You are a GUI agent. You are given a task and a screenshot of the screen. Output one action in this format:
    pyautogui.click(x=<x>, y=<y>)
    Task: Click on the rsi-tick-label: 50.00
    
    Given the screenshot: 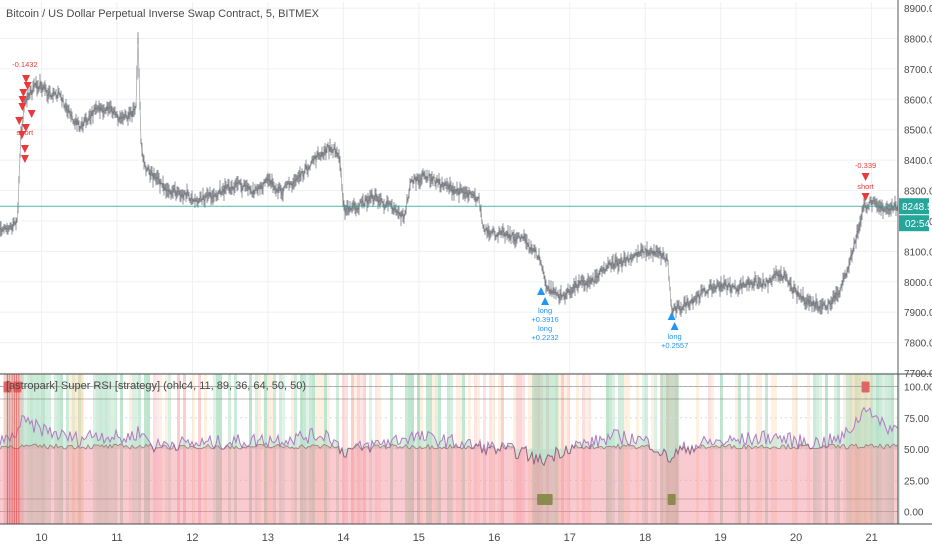 What is the action you would take?
    pyautogui.click(x=916, y=450)
    